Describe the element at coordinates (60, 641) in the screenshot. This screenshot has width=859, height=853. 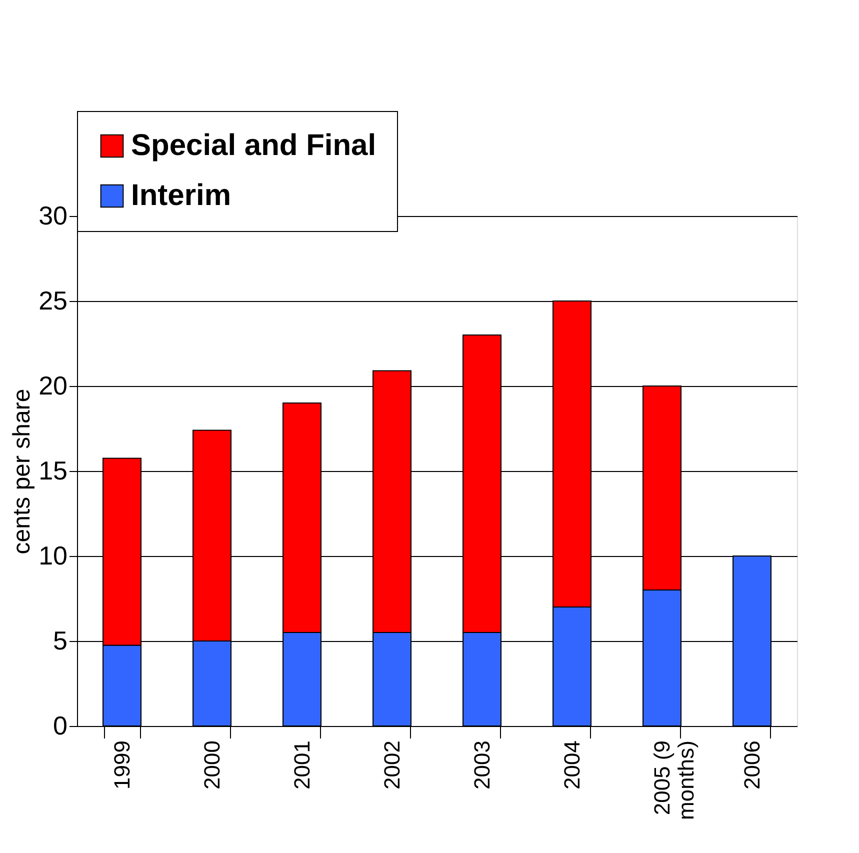
I see `y-tick-label: 5` at that location.